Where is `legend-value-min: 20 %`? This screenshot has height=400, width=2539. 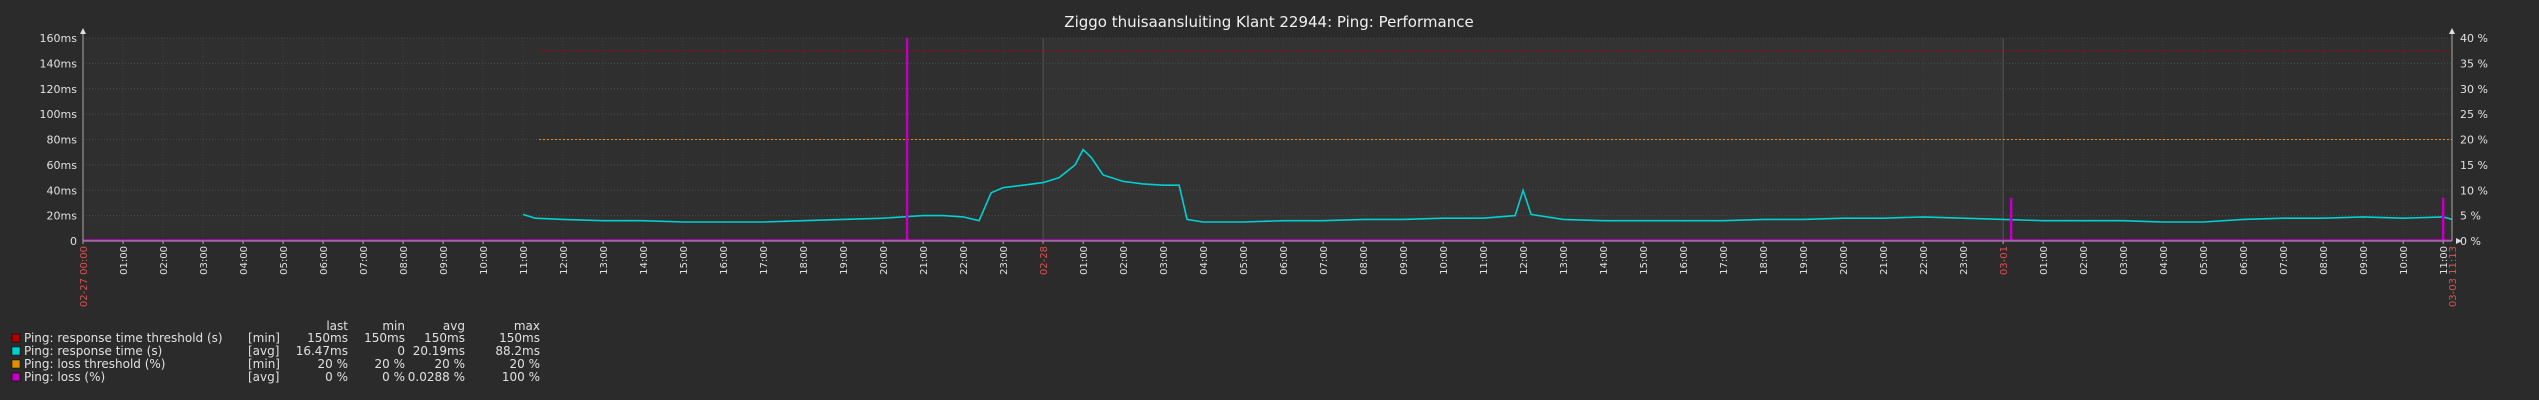
legend-value-min: 20 % is located at coordinates (390, 364).